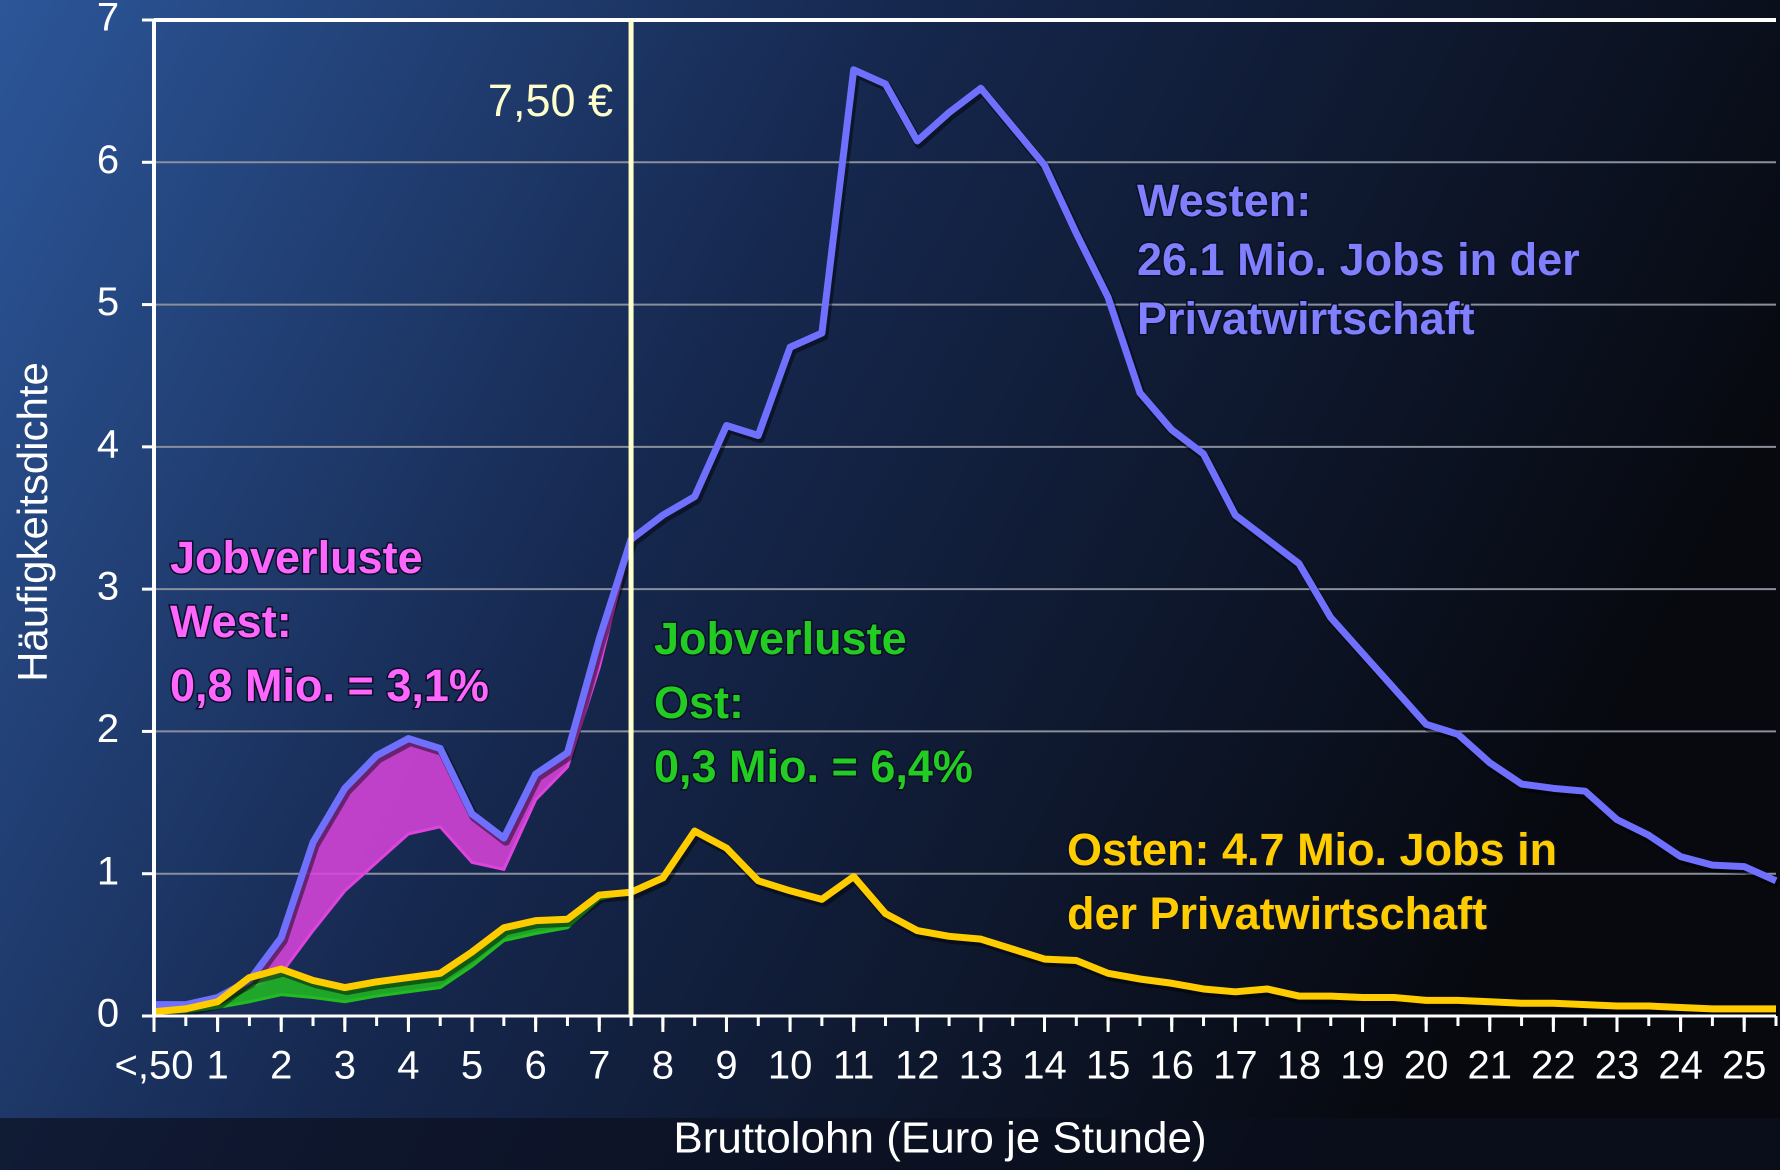 The image size is (1780, 1170). I want to click on x-tick-label: 7, so click(599, 1066).